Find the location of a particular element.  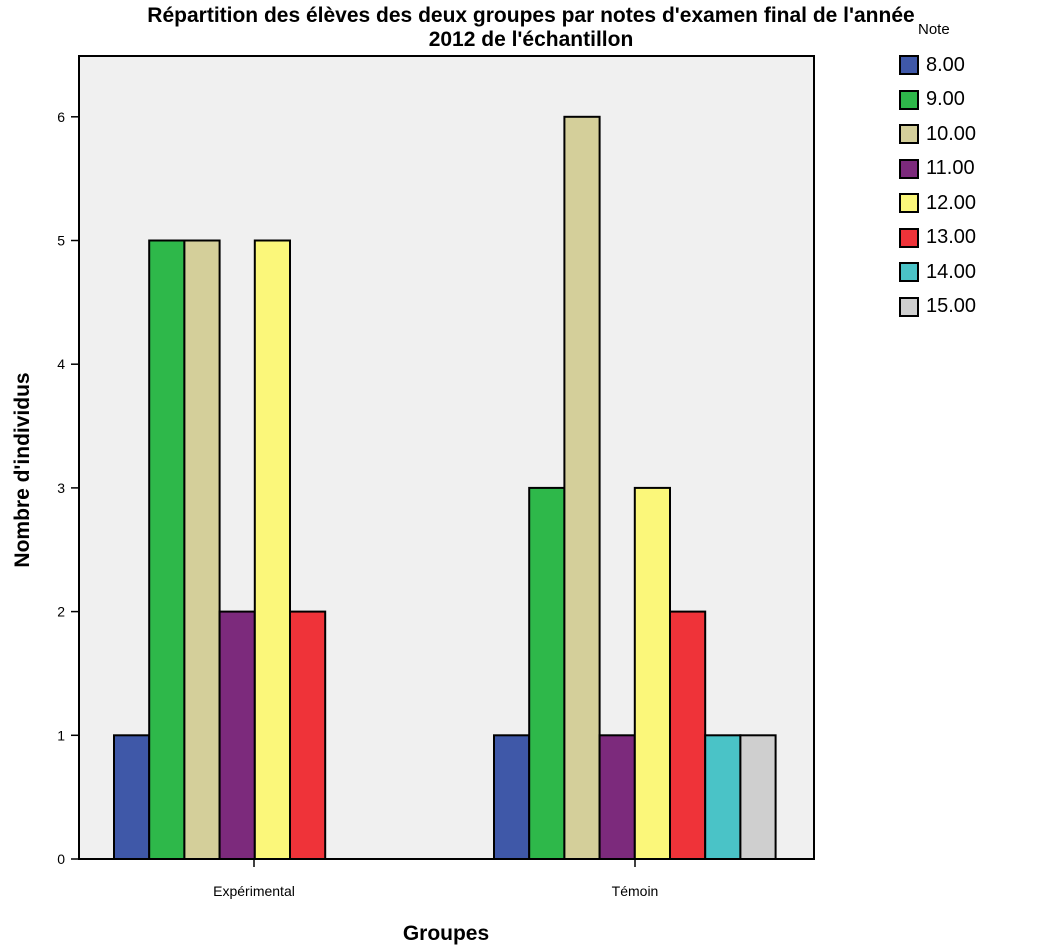

y-tick-label: 1 is located at coordinates (61, 735).